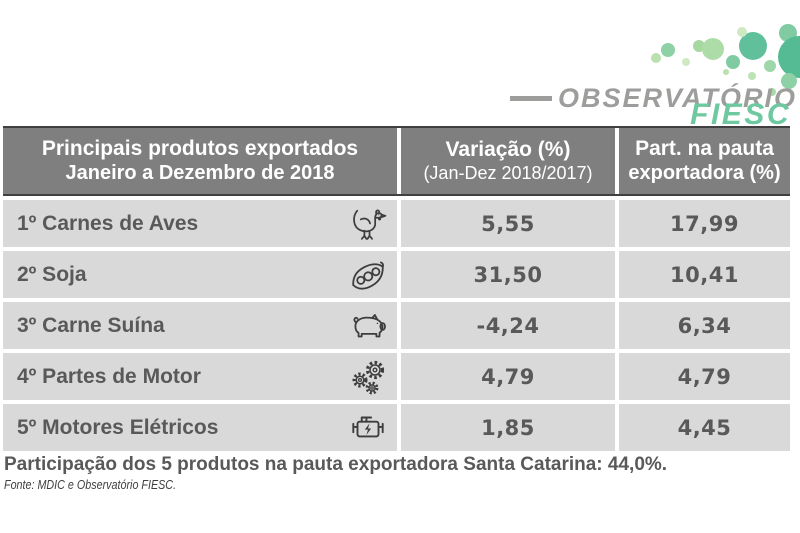 This screenshot has height=533, width=800. Describe the element at coordinates (368, 223) in the screenshot. I see `chicken-icon` at that location.